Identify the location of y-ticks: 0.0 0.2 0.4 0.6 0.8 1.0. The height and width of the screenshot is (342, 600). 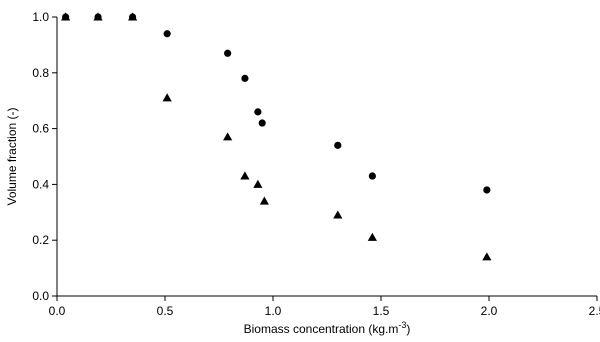
(44, 156).